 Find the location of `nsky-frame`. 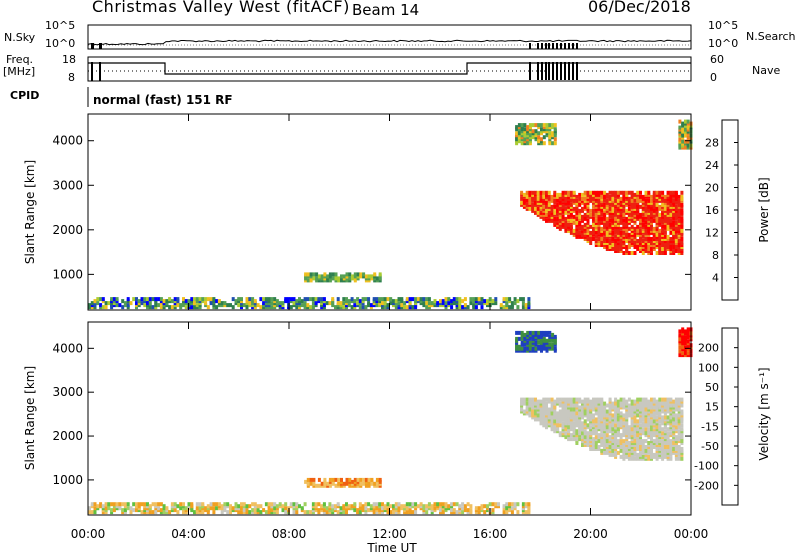

nsky-frame is located at coordinates (389, 37).